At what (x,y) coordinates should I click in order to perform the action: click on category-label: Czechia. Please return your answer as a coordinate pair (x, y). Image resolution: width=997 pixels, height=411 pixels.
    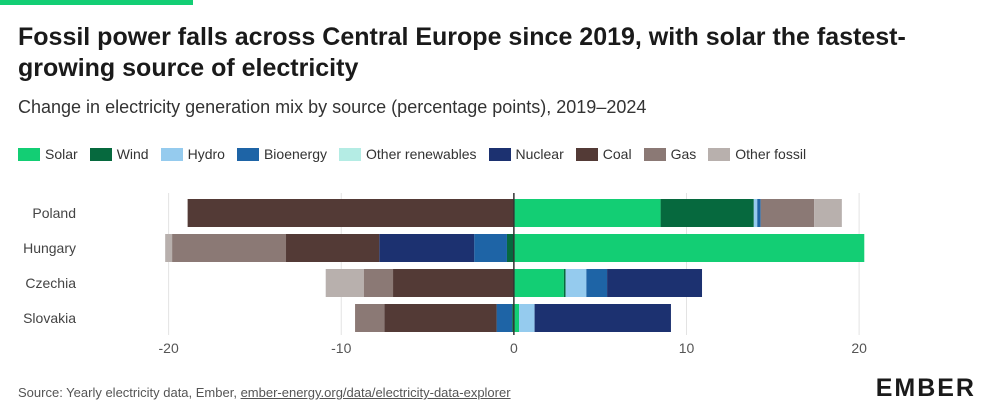
    Looking at the image, I should click on (50, 283).